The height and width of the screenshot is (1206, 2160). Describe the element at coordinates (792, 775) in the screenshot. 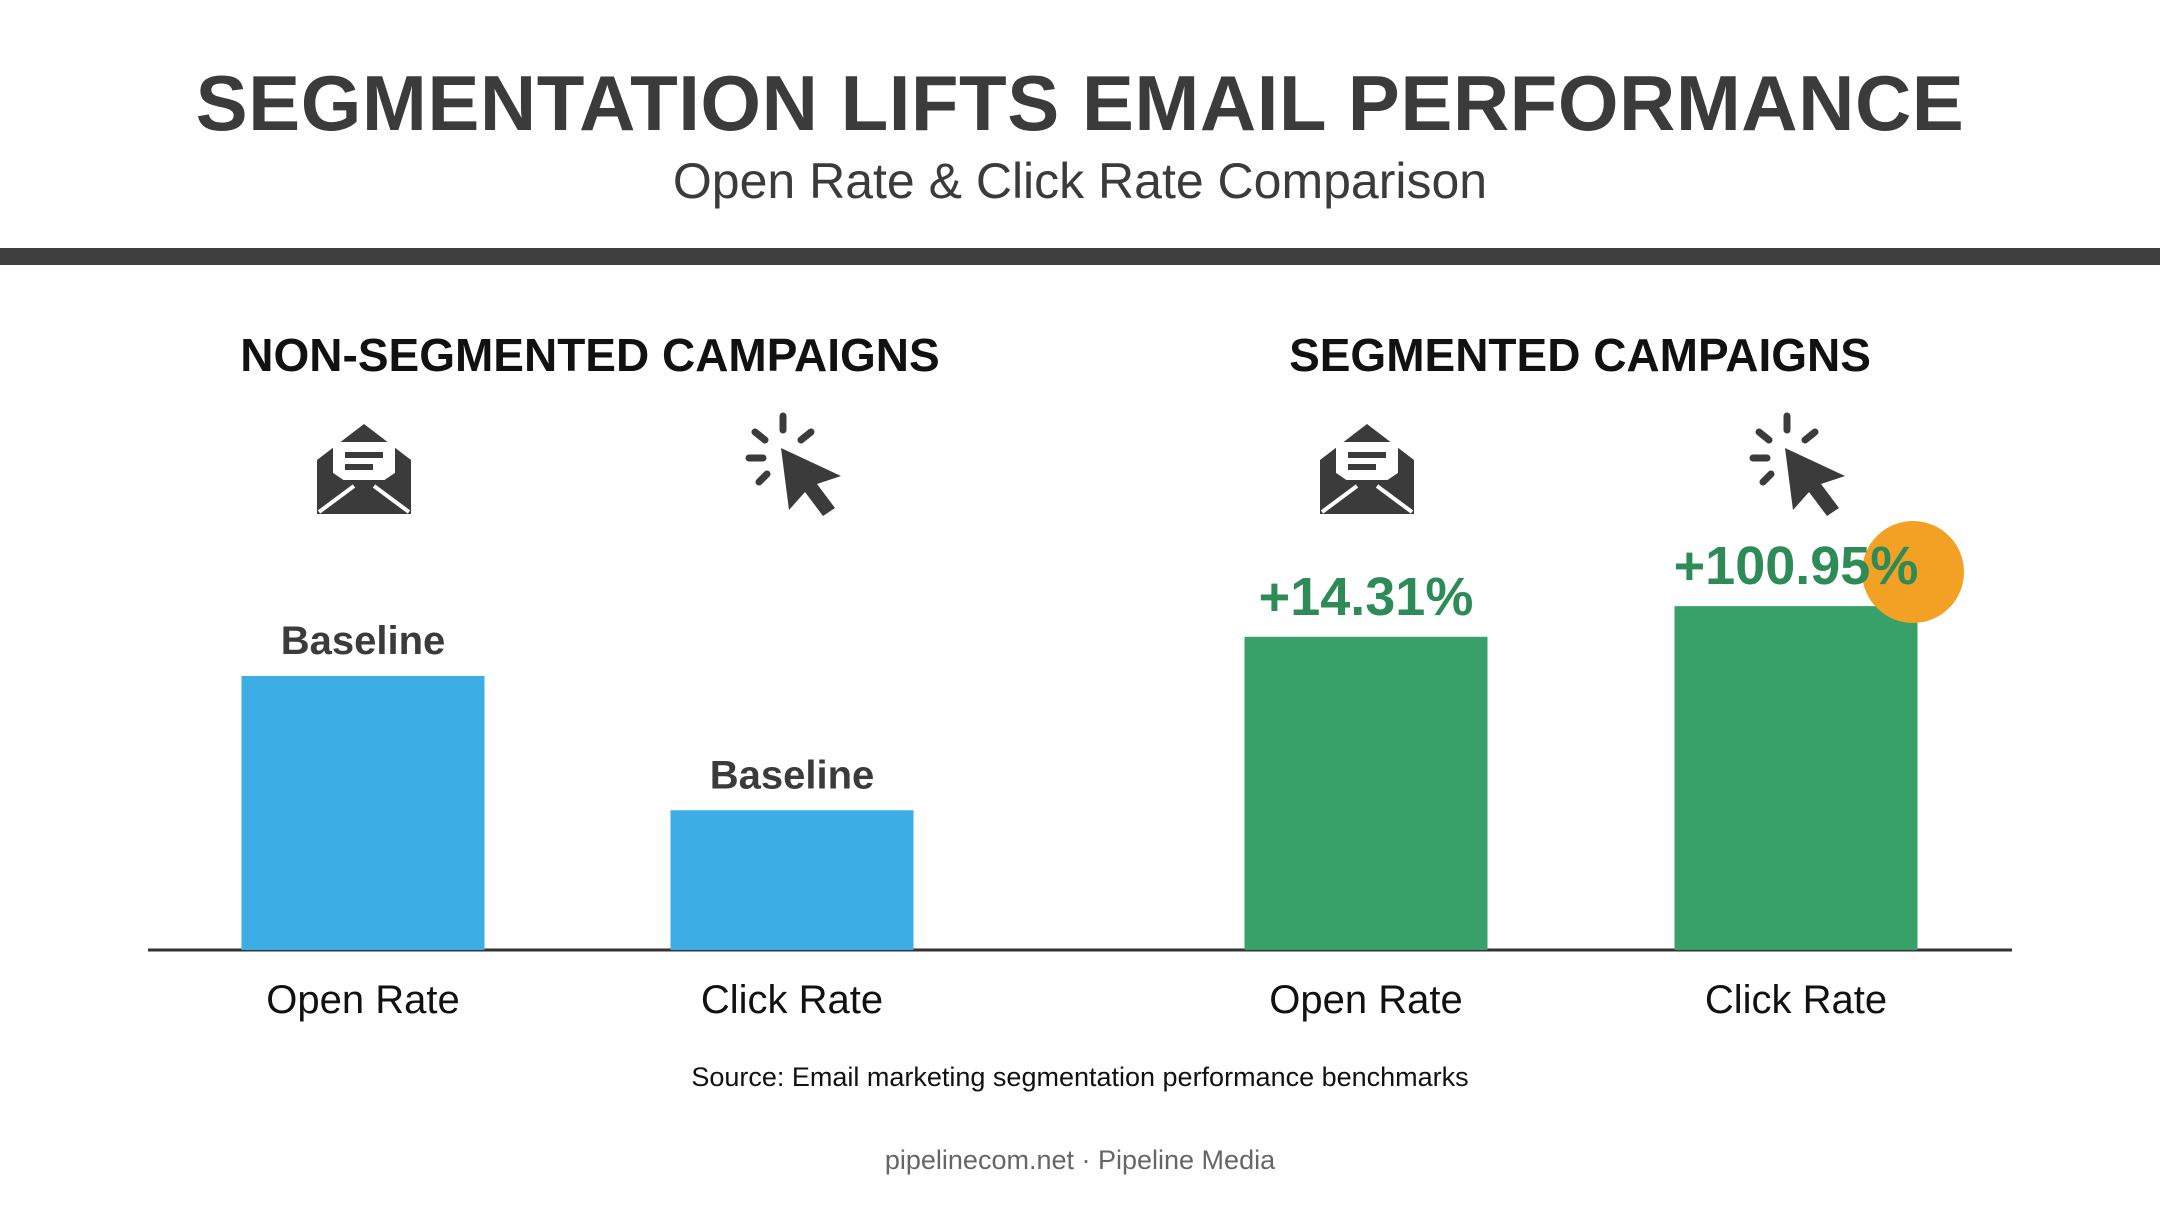

I see `data-label-1: Baseline` at that location.